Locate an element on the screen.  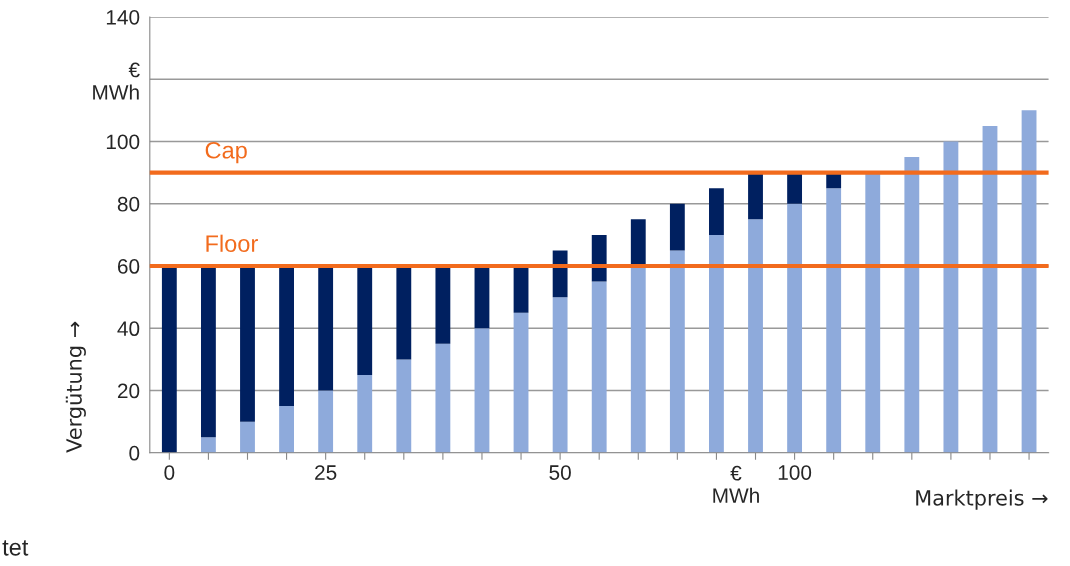
text: tet is located at coordinates (15, 548).